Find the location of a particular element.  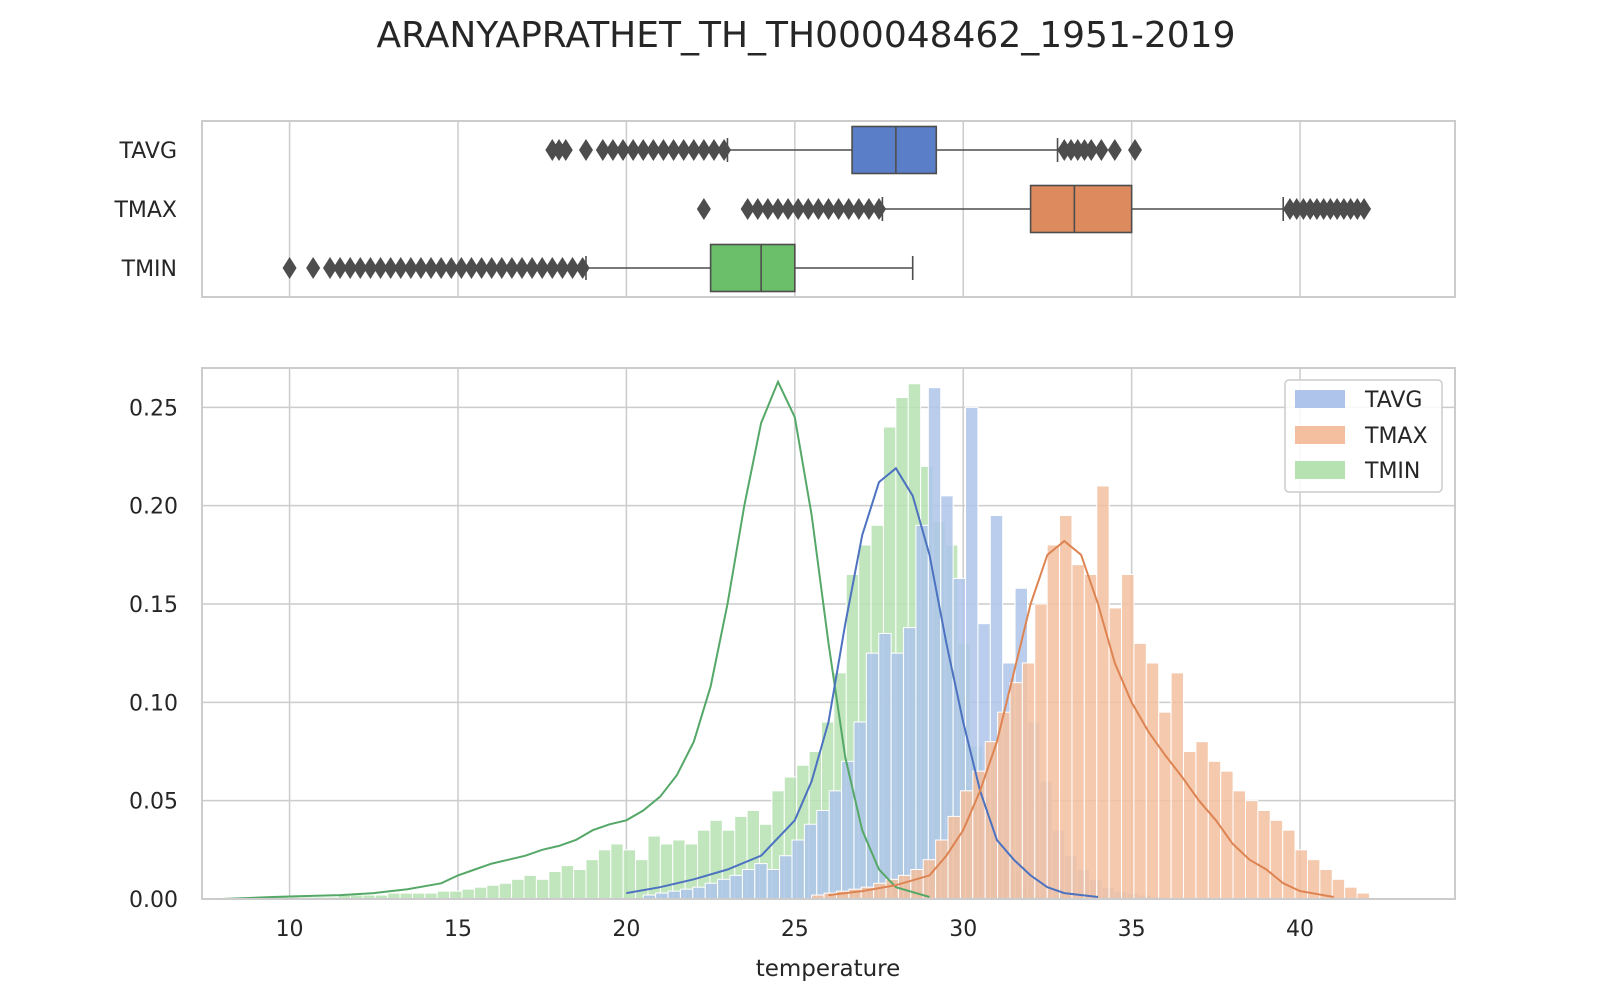

kde-line-tavg is located at coordinates (862, 682).